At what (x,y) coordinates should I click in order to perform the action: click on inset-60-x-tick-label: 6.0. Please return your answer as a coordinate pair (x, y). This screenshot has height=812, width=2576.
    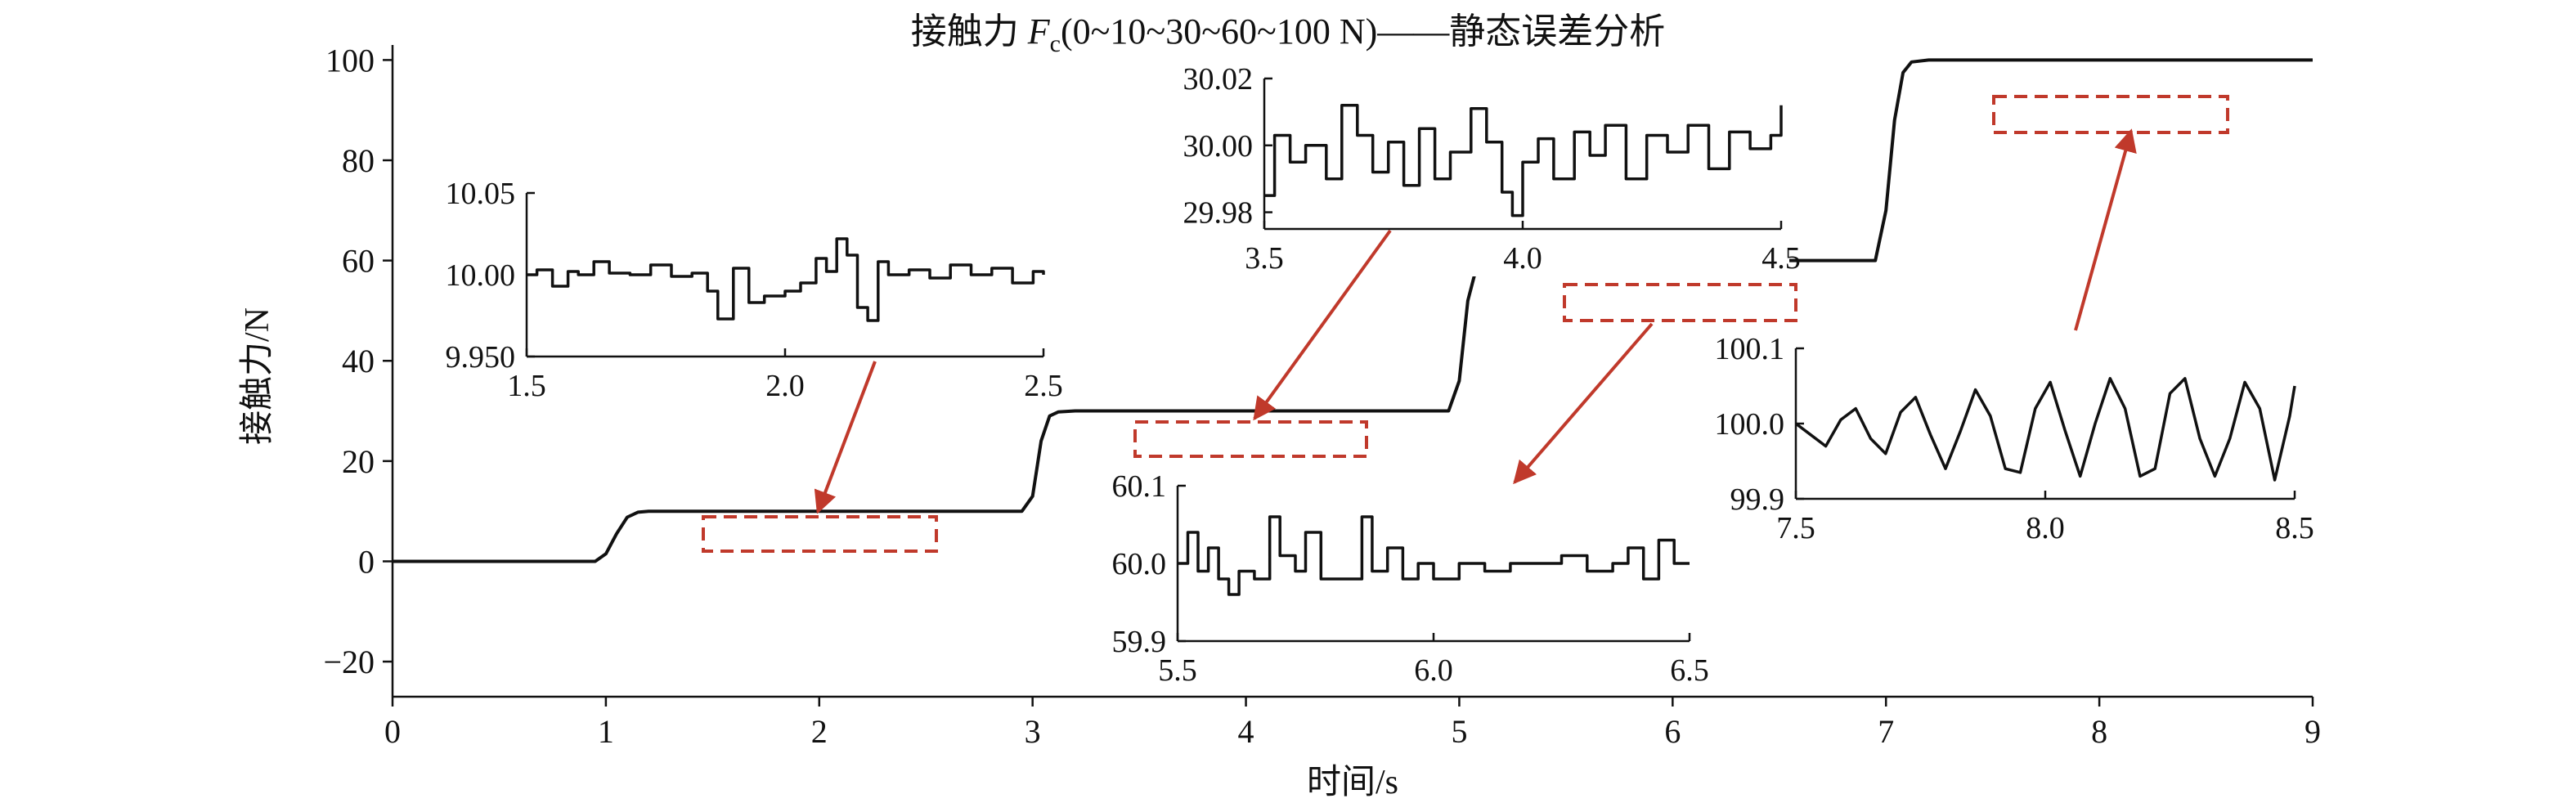
    Looking at the image, I should click on (1434, 671).